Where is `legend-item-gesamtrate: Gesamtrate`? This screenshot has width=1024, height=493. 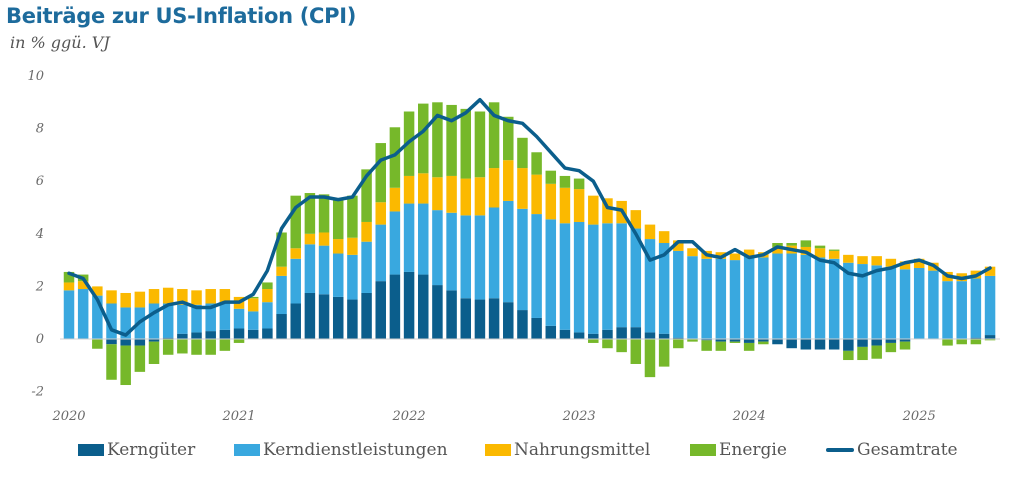
legend-item-gesamtrate: Gesamtrate is located at coordinates (892, 450).